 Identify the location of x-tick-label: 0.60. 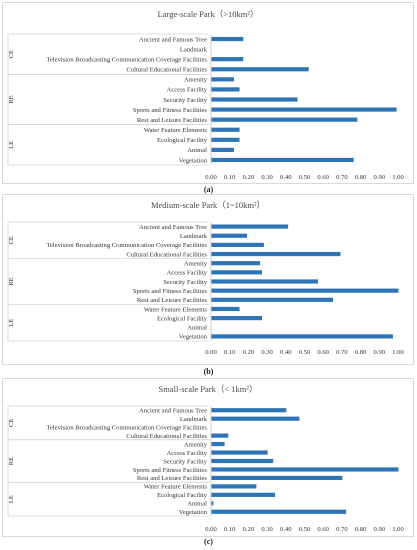
(323, 529).